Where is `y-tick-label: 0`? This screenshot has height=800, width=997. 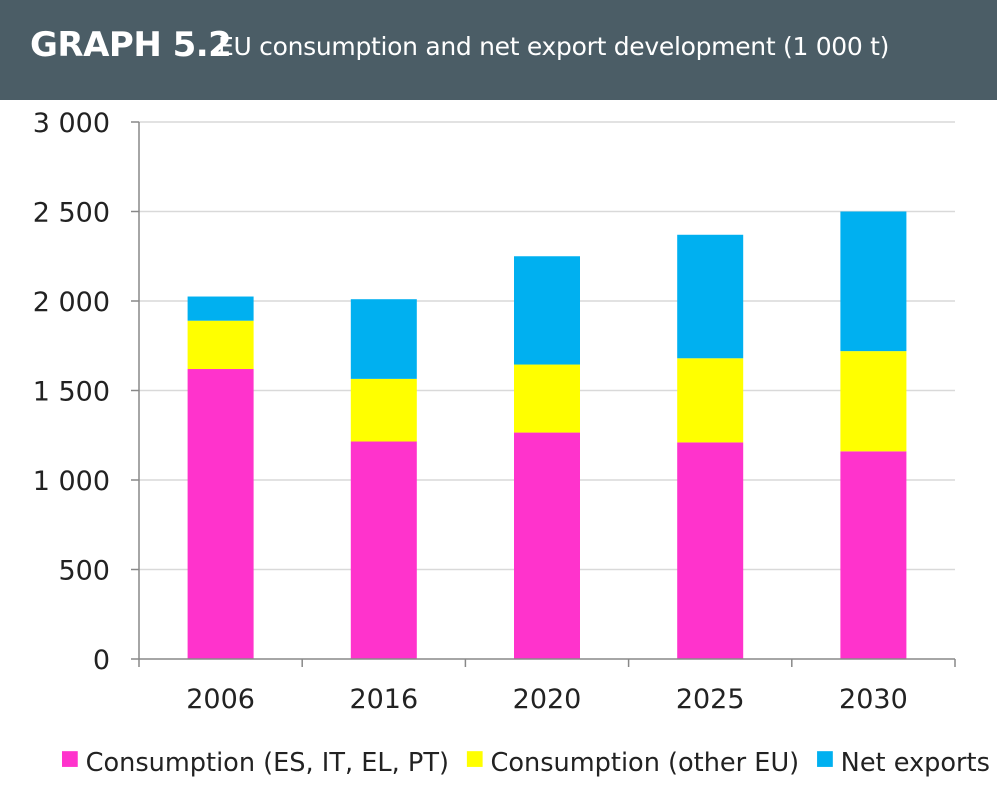
y-tick-label: 0 is located at coordinates (101, 660).